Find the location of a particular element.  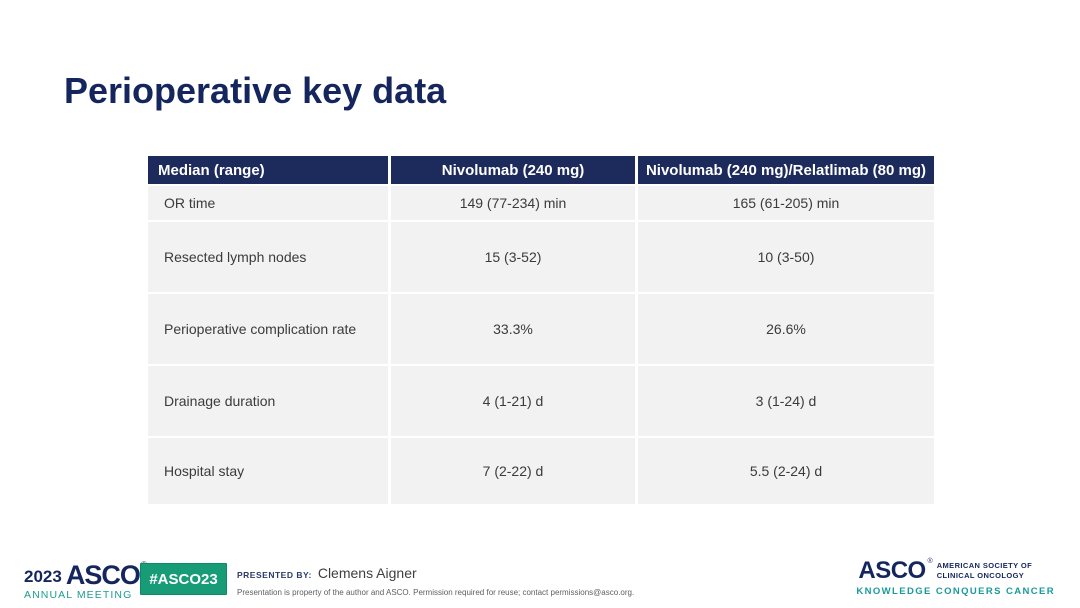

table-cell: 33.3% is located at coordinates (513, 329).